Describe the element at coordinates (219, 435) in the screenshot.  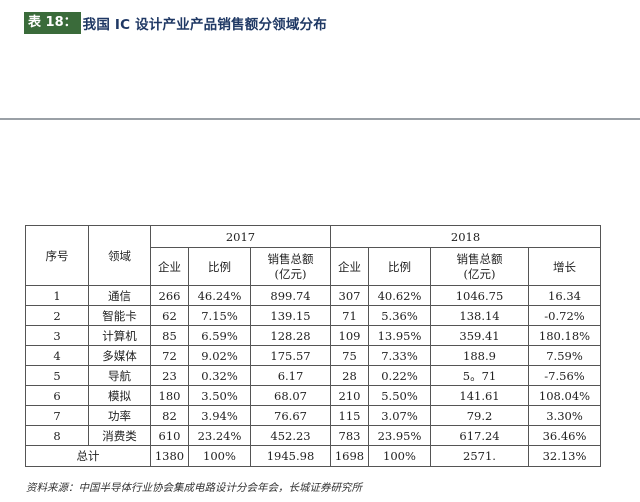
I see `cell-2017-ratio: 23.24%` at that location.